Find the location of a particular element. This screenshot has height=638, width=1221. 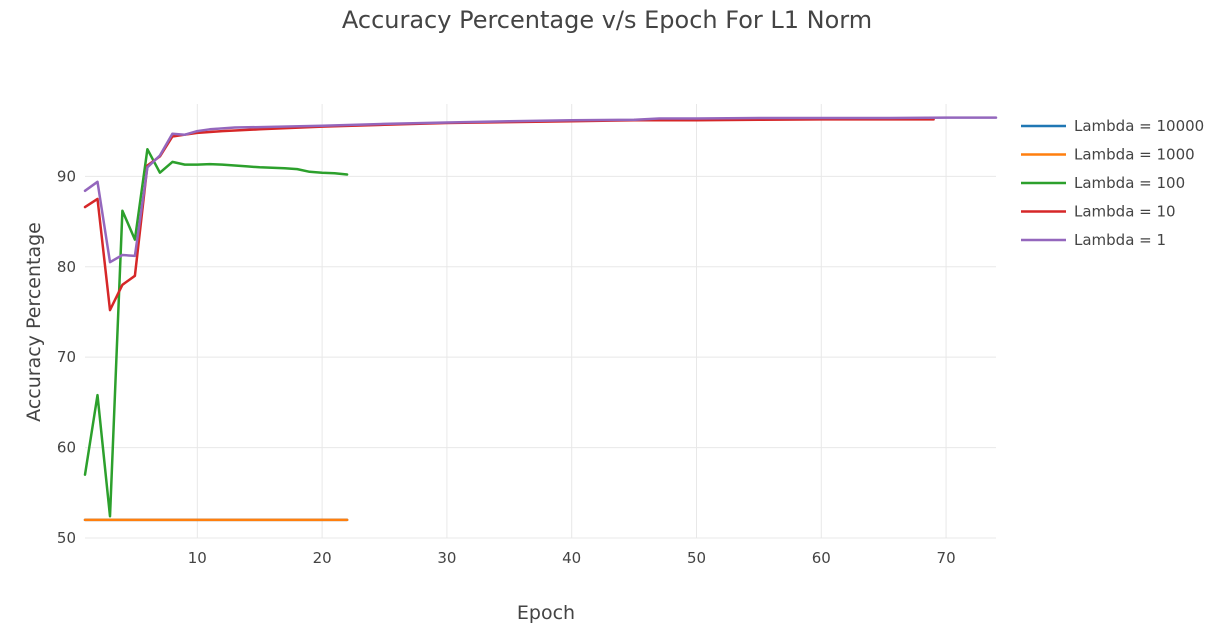

y-tick-label: 90 is located at coordinates (66, 176).